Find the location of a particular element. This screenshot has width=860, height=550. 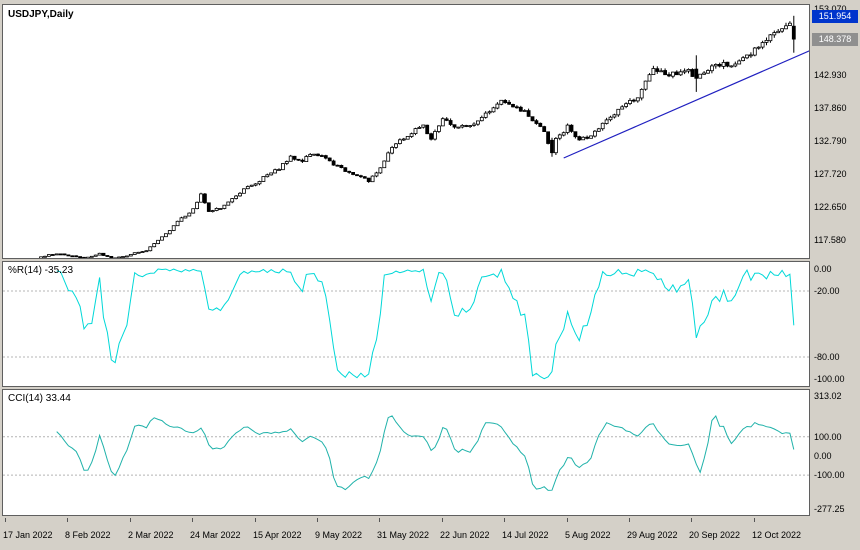

cci-axis-label: 0.00 is located at coordinates (823, 455).